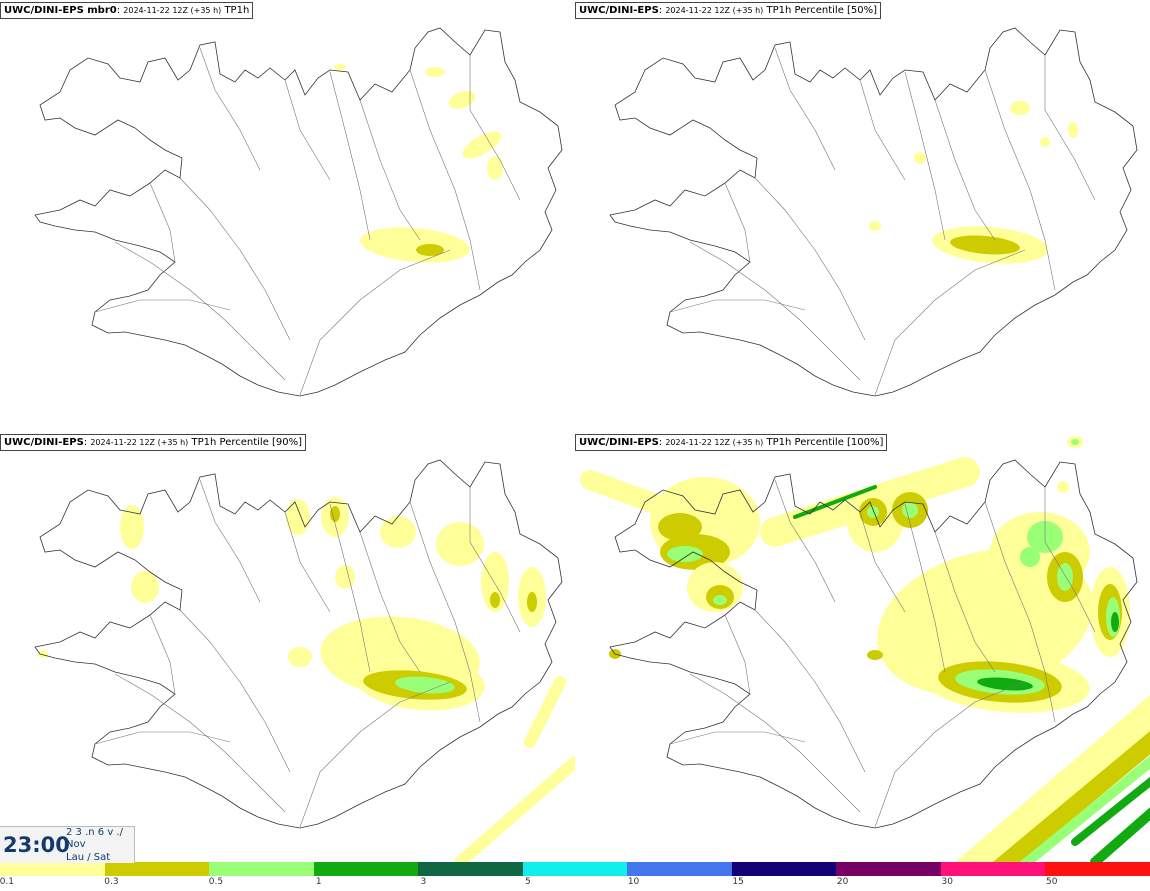 The width and height of the screenshot is (1150, 891). What do you see at coordinates (575, 883) in the screenshot?
I see `legend-labels: 0.1 0.3 0.5 1 3 5 10 15 20 30 50` at bounding box center [575, 883].